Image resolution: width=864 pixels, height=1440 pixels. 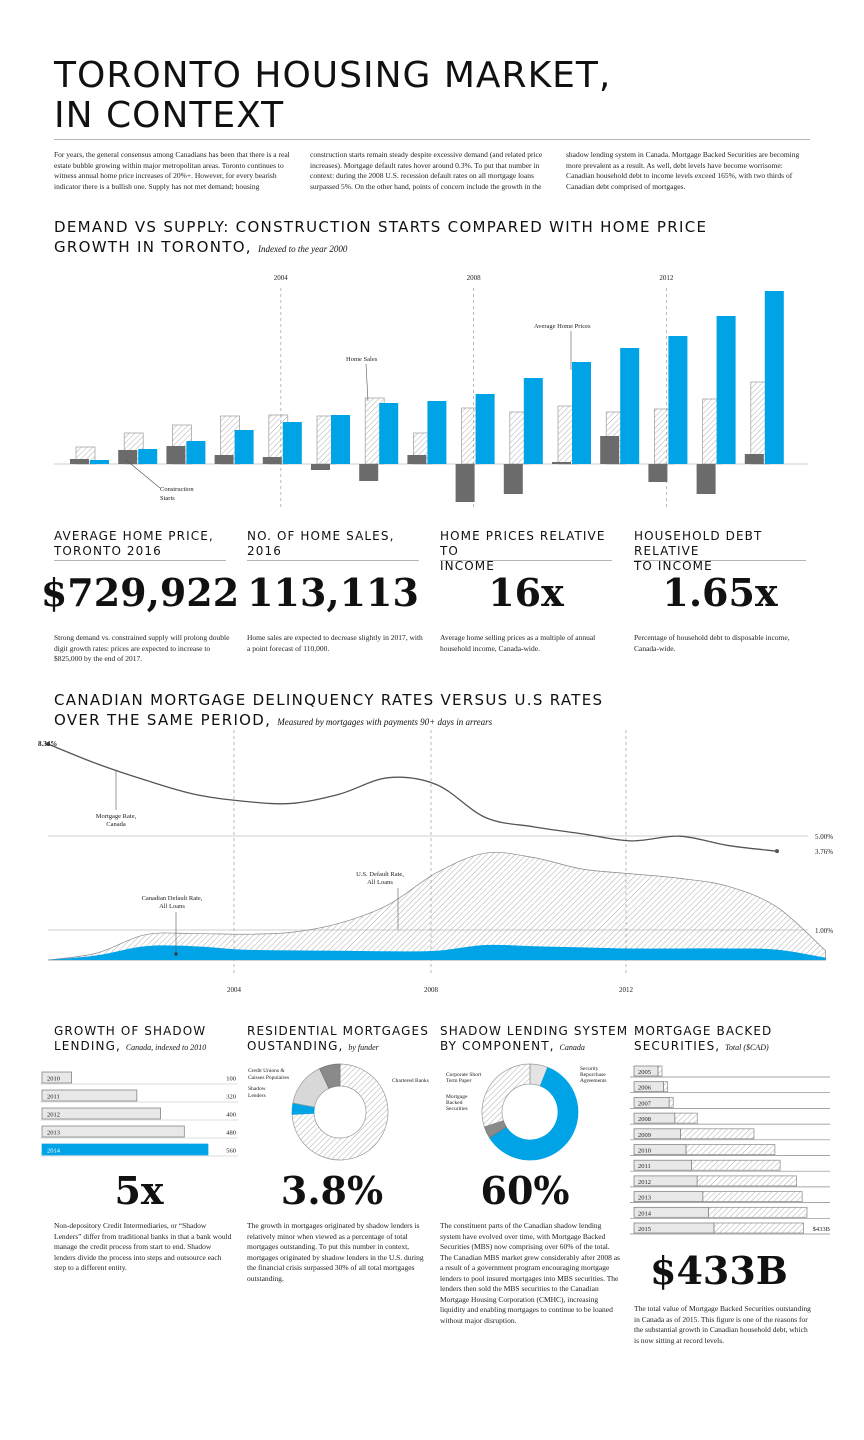 I want to click on panel-title: MORTGAGE BACKED SECURITIES, Total ($CAD), so click(x=729, y=1039).